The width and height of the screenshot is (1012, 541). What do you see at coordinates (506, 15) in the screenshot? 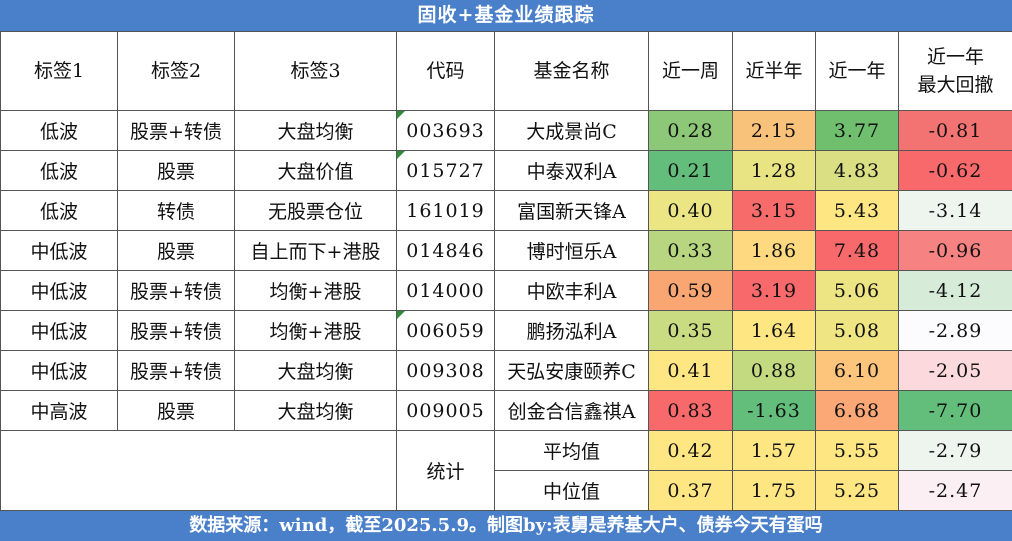
I see `table-title: 固收+基金业绩跟踪` at bounding box center [506, 15].